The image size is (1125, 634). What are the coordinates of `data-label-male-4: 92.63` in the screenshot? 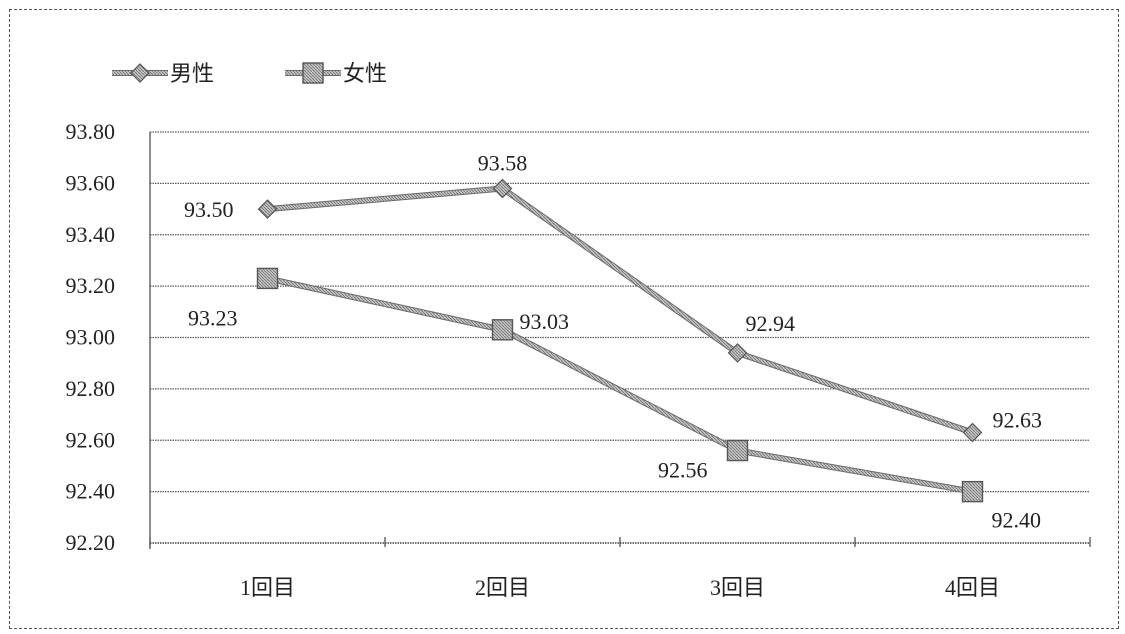 It's located at (1018, 420).